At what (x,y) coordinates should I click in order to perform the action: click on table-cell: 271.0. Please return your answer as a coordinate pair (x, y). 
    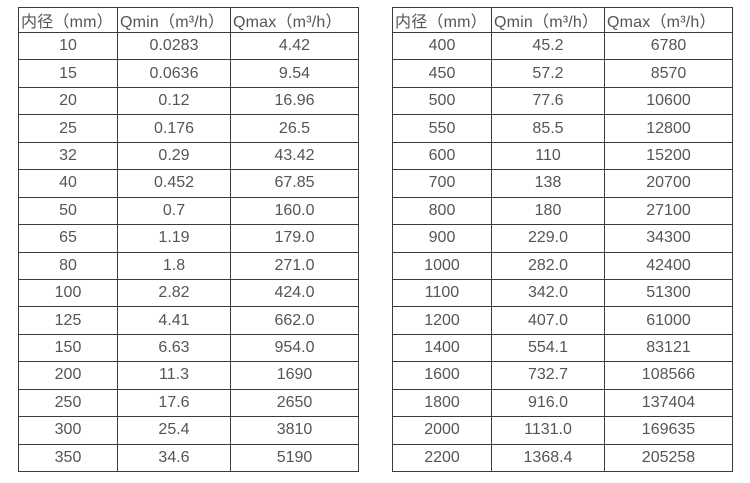
    Looking at the image, I should click on (294, 265).